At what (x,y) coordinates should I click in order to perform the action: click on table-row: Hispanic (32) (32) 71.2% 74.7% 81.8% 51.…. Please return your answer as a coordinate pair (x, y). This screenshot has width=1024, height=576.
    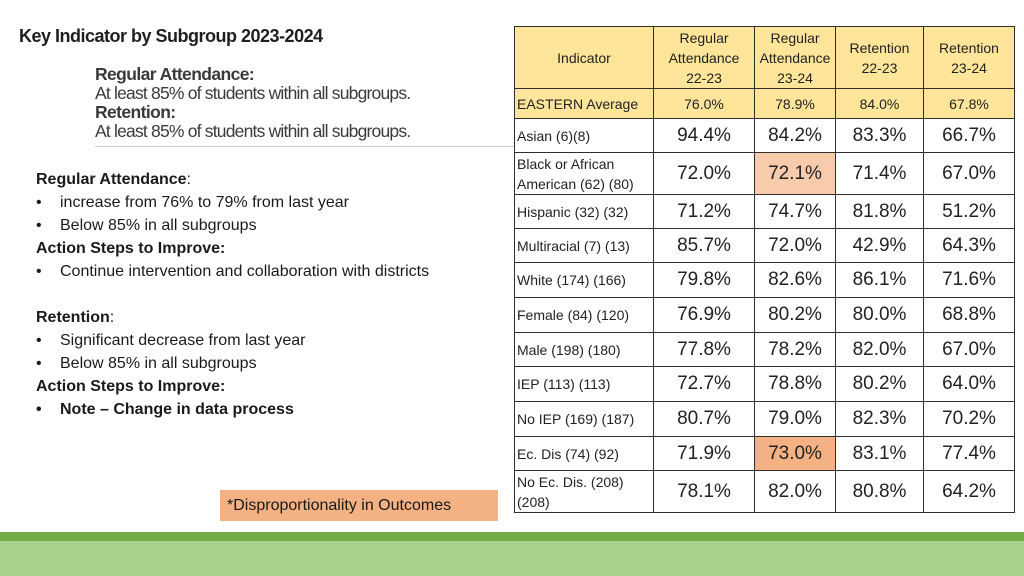
    Looking at the image, I should click on (764, 211).